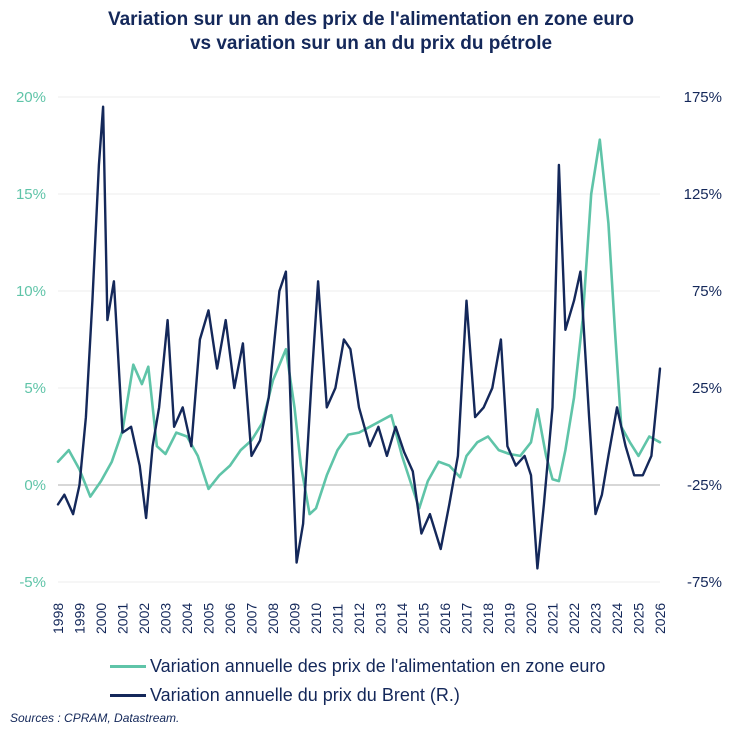 This screenshot has height=742, width=742. I want to click on left-tick-label-5: -5%, so click(32, 582).